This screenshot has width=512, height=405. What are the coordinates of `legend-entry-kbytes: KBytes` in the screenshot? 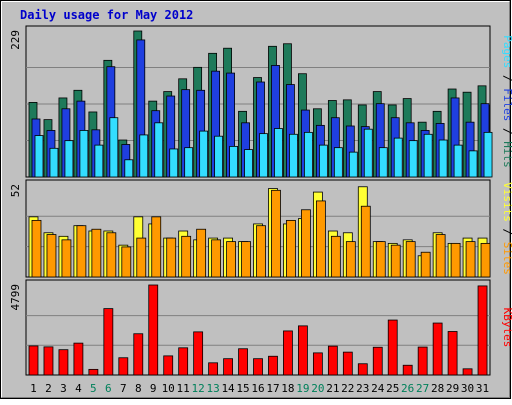 It's located at (506, 328).